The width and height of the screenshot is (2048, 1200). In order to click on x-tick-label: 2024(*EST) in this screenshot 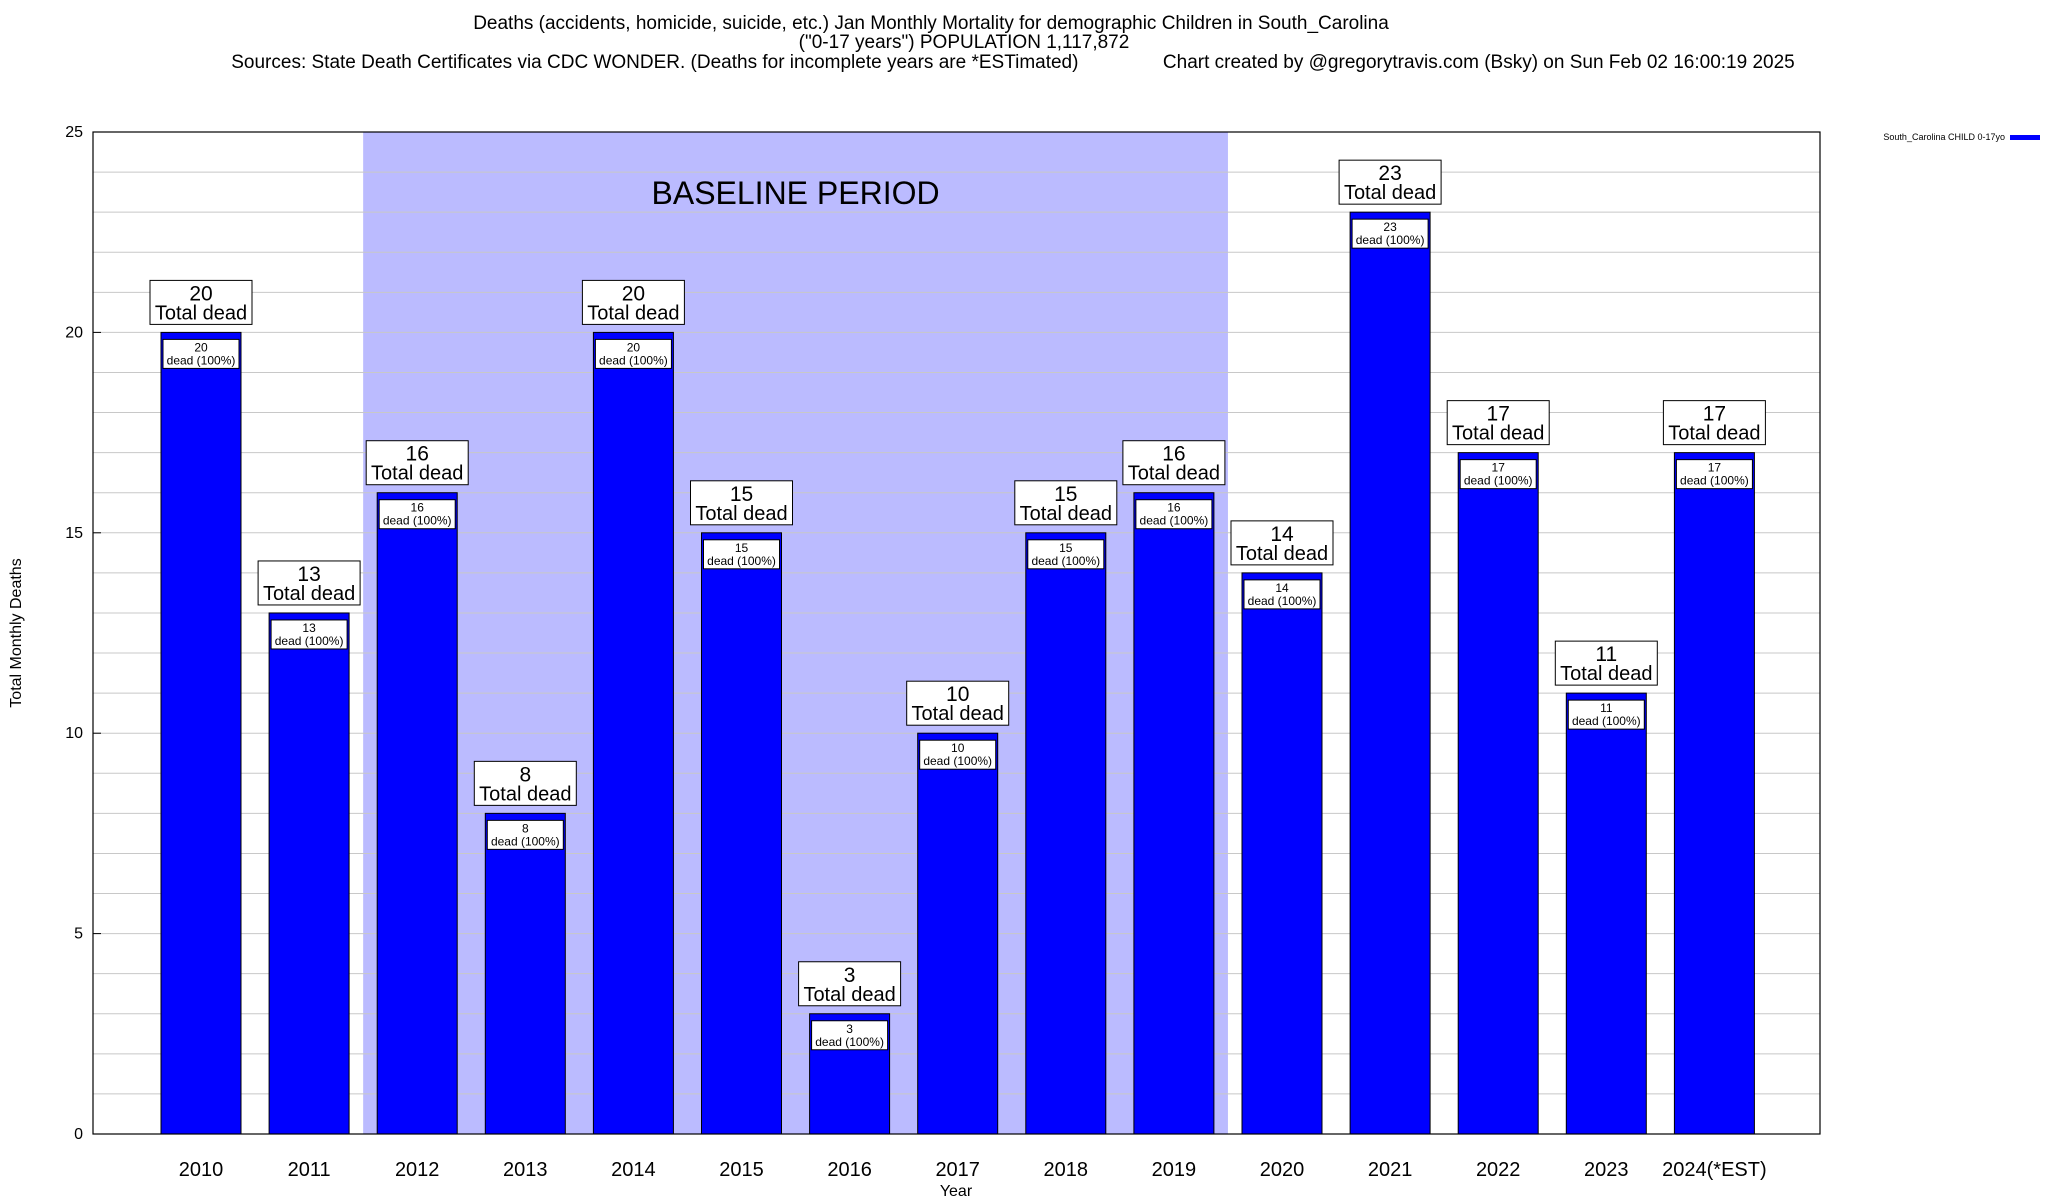, I will do `click(1714, 1170)`.